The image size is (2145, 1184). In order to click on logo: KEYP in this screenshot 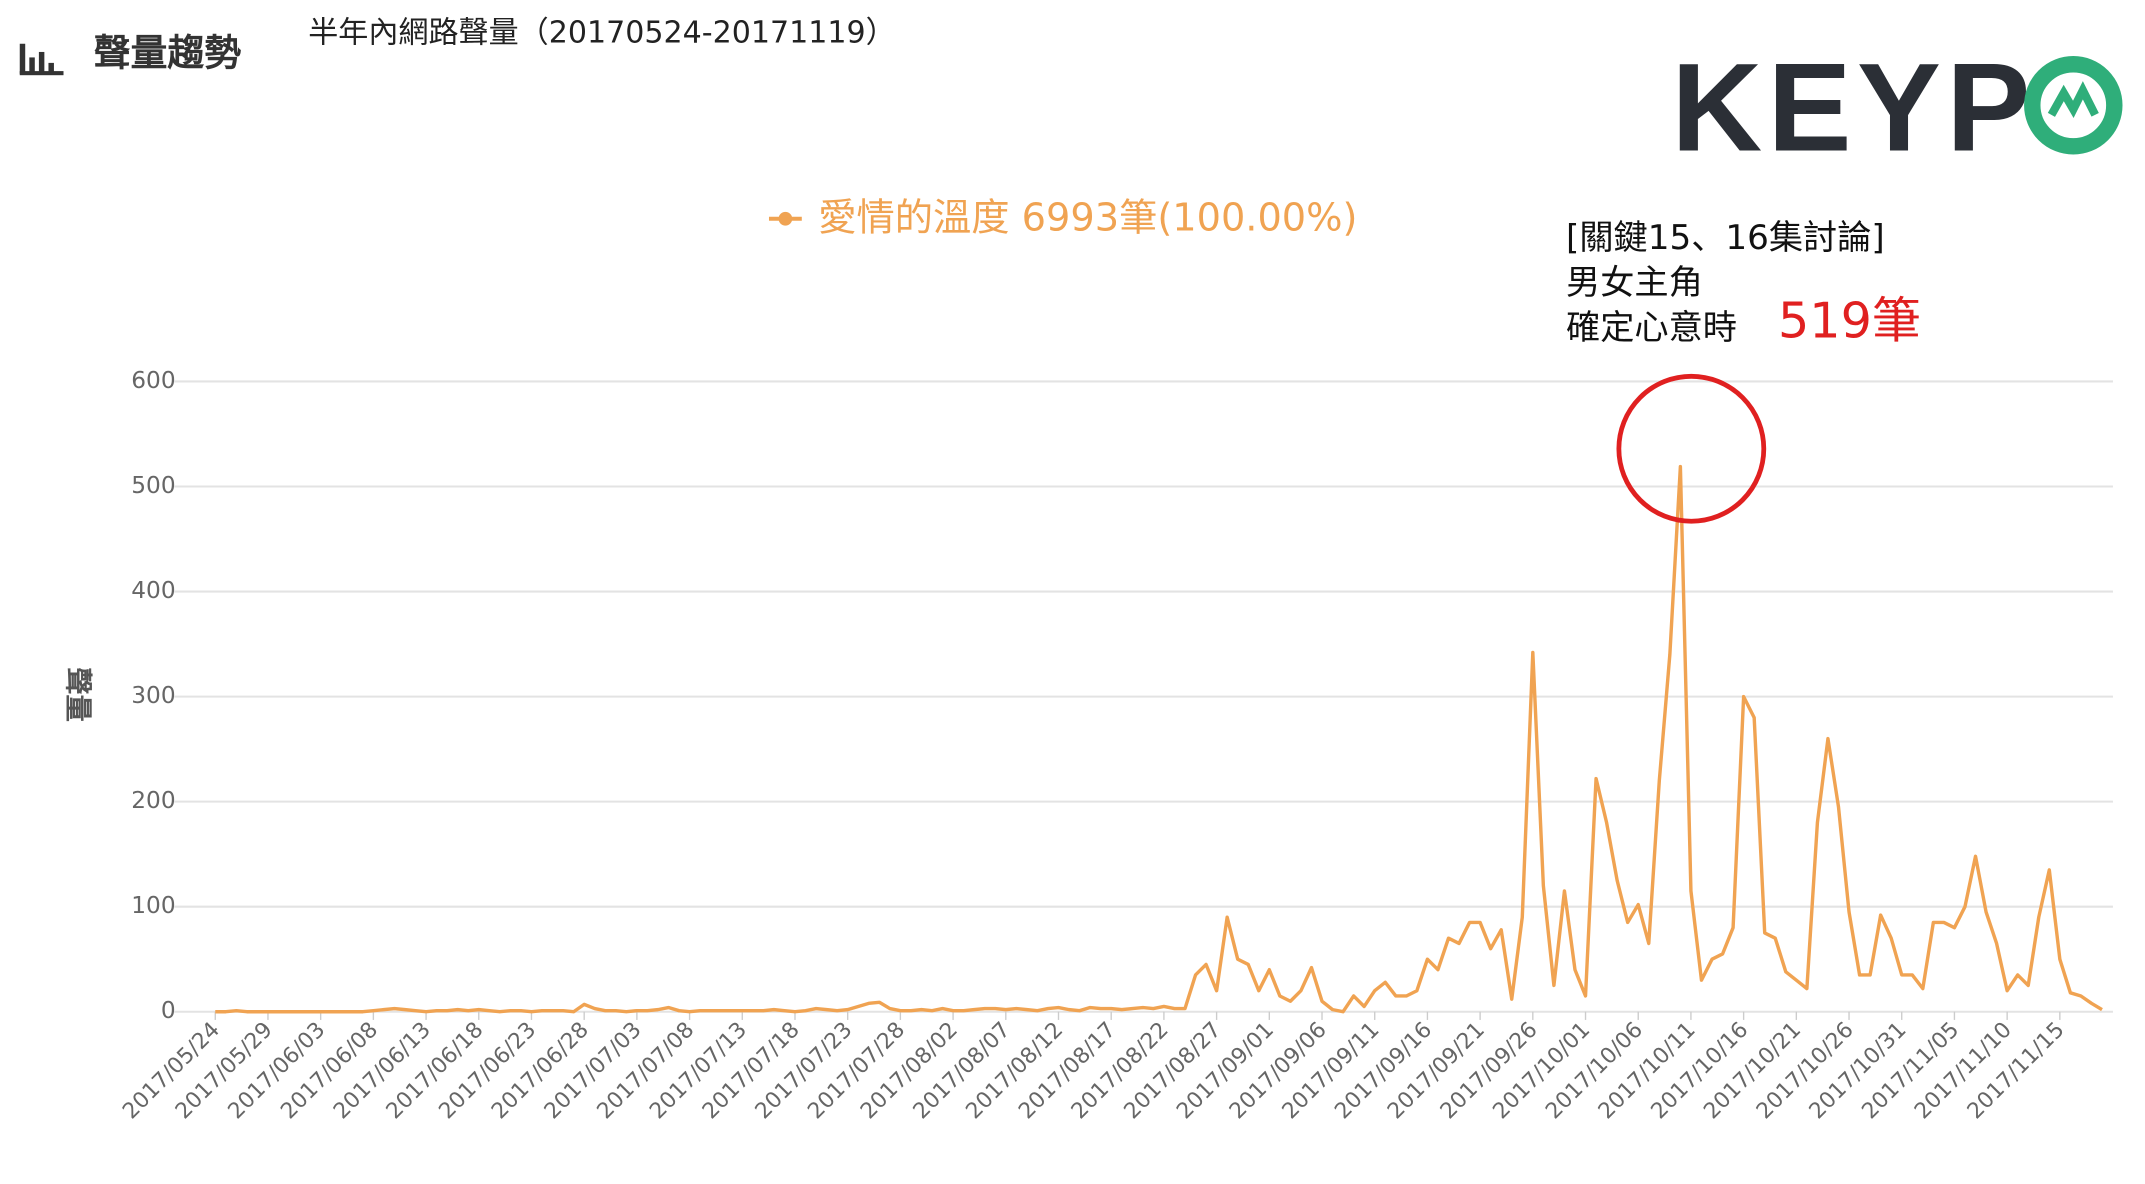, I will do `click(1897, 106)`.